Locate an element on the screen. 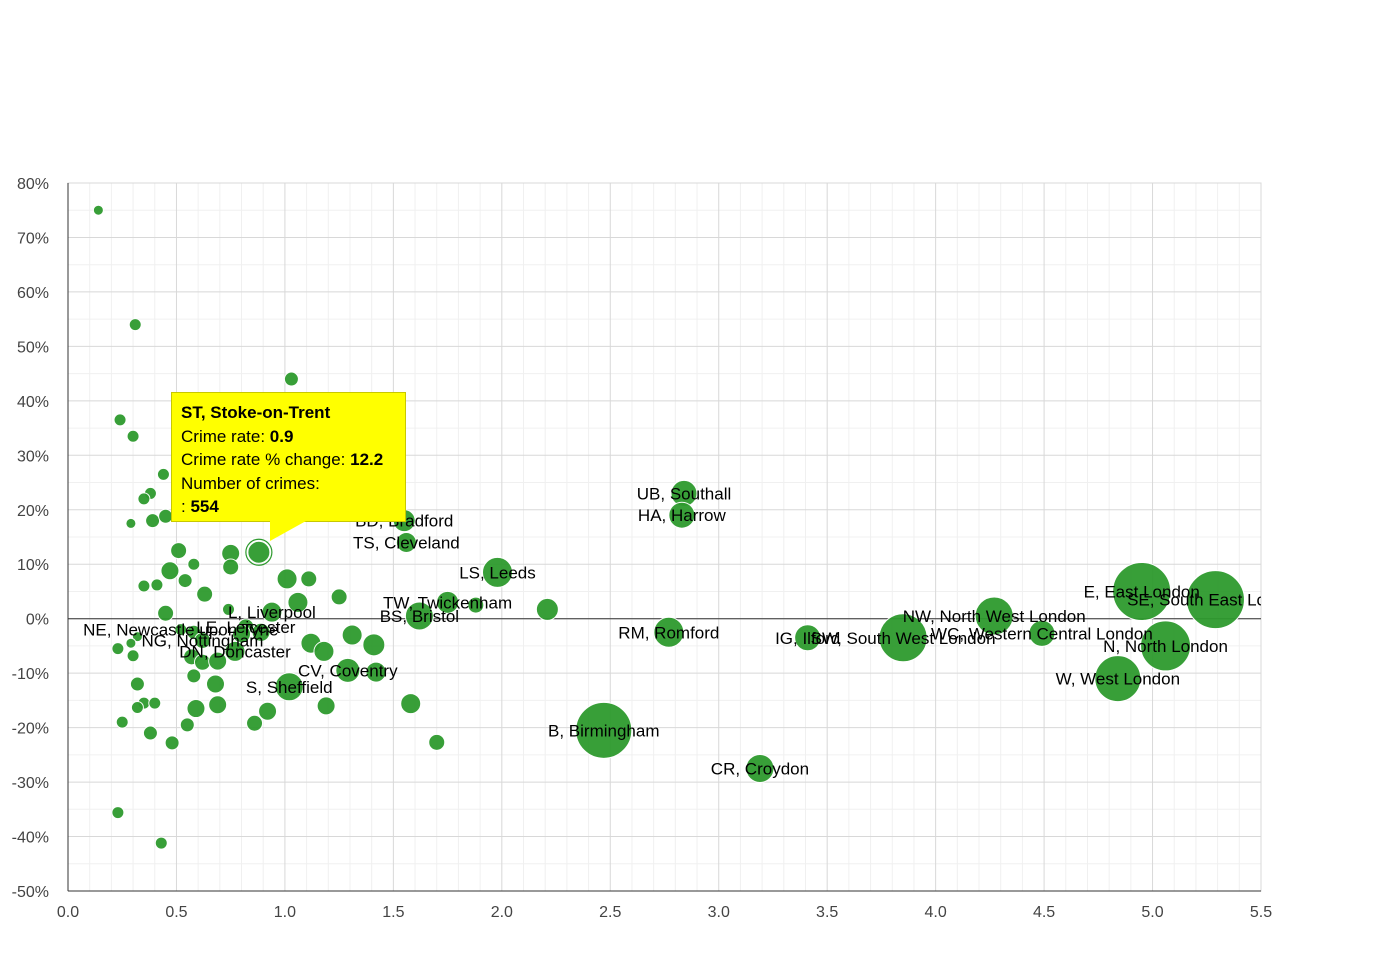 This screenshot has width=1390, height=980. x-tick-label: 5.0 is located at coordinates (1152, 912).